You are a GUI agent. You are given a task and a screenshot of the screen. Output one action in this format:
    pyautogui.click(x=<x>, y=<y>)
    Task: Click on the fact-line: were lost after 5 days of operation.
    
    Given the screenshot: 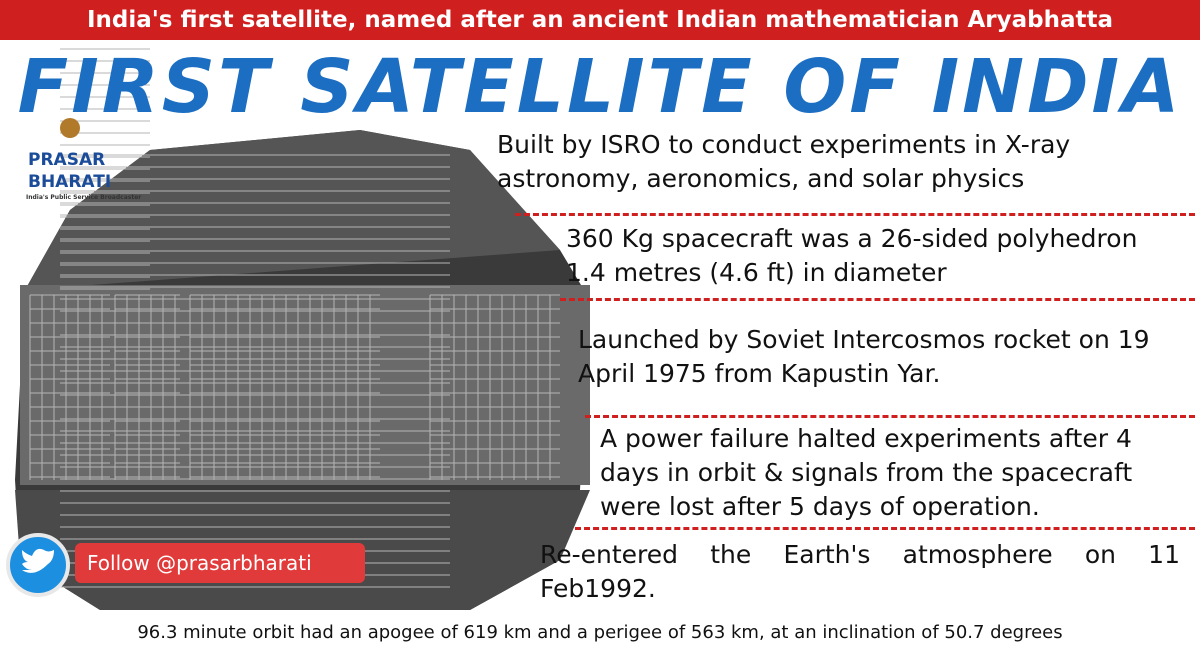 What is the action you would take?
    pyautogui.click(x=820, y=506)
    